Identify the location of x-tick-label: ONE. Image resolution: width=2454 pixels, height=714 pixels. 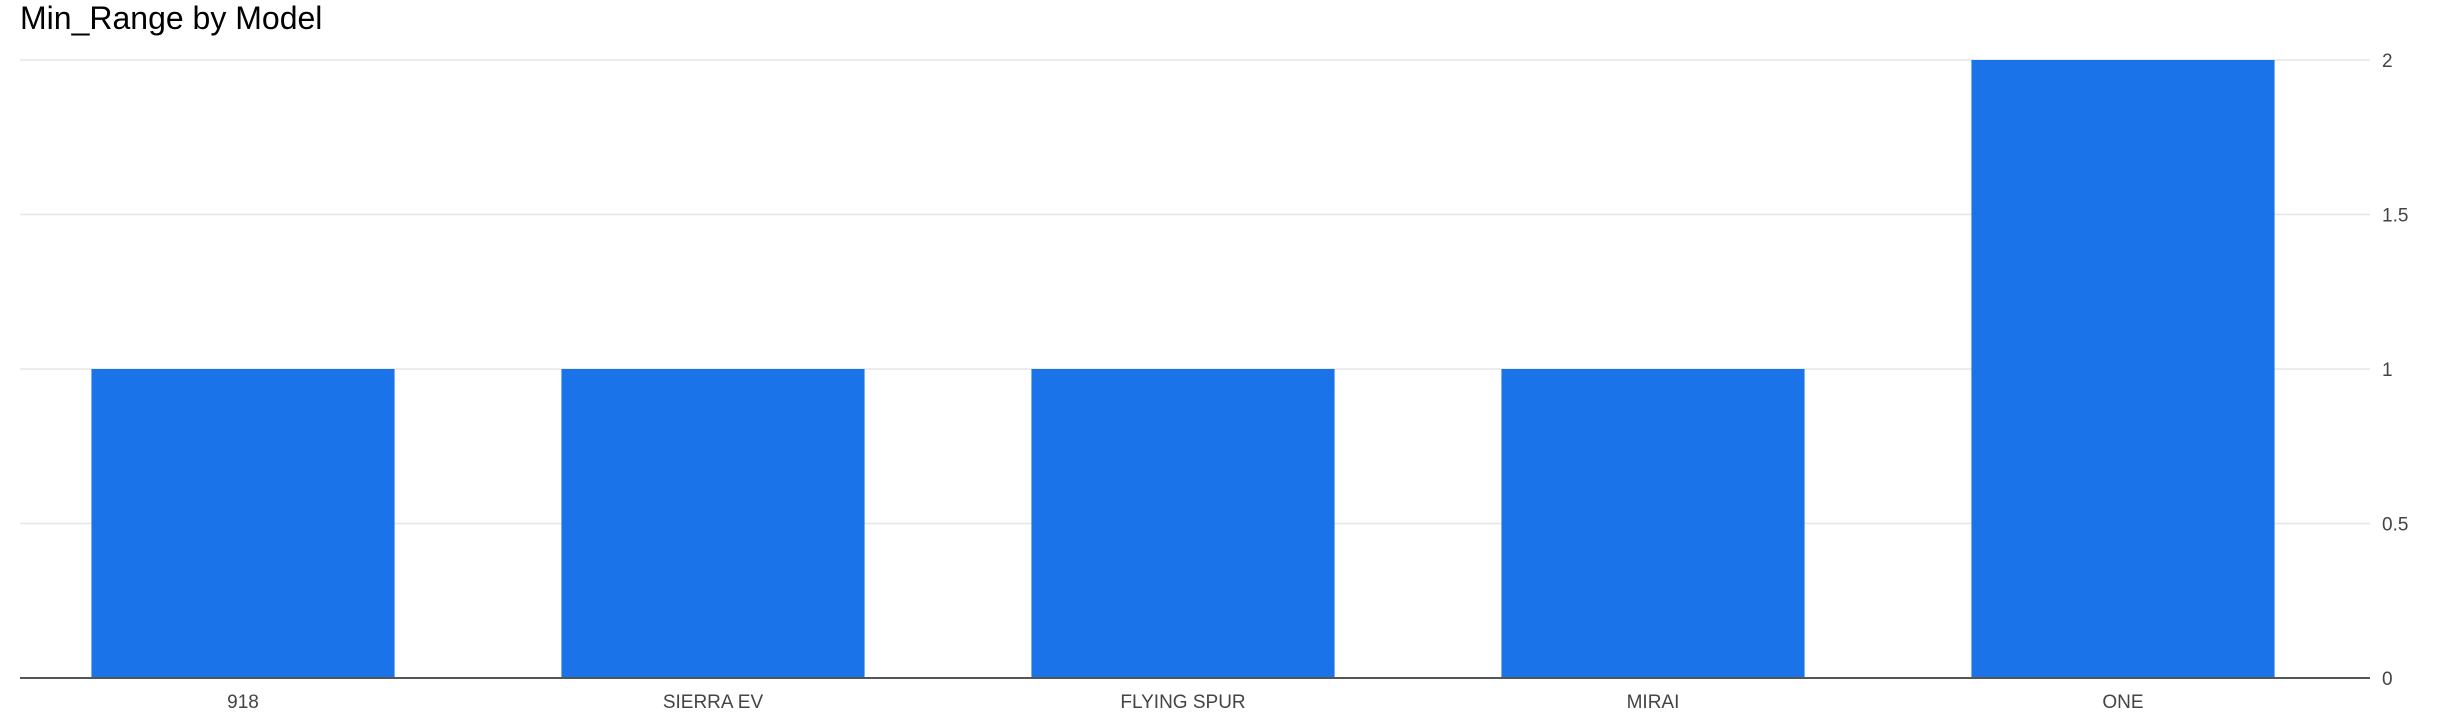
(2122, 702).